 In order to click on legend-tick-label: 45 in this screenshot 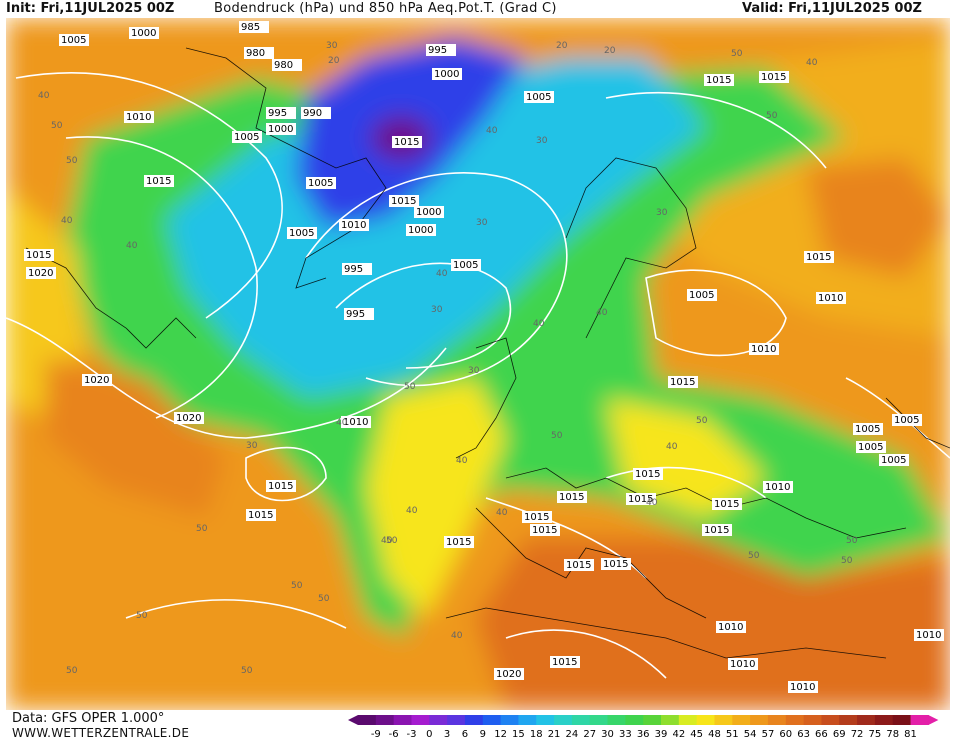, I will do `click(696, 734)`.